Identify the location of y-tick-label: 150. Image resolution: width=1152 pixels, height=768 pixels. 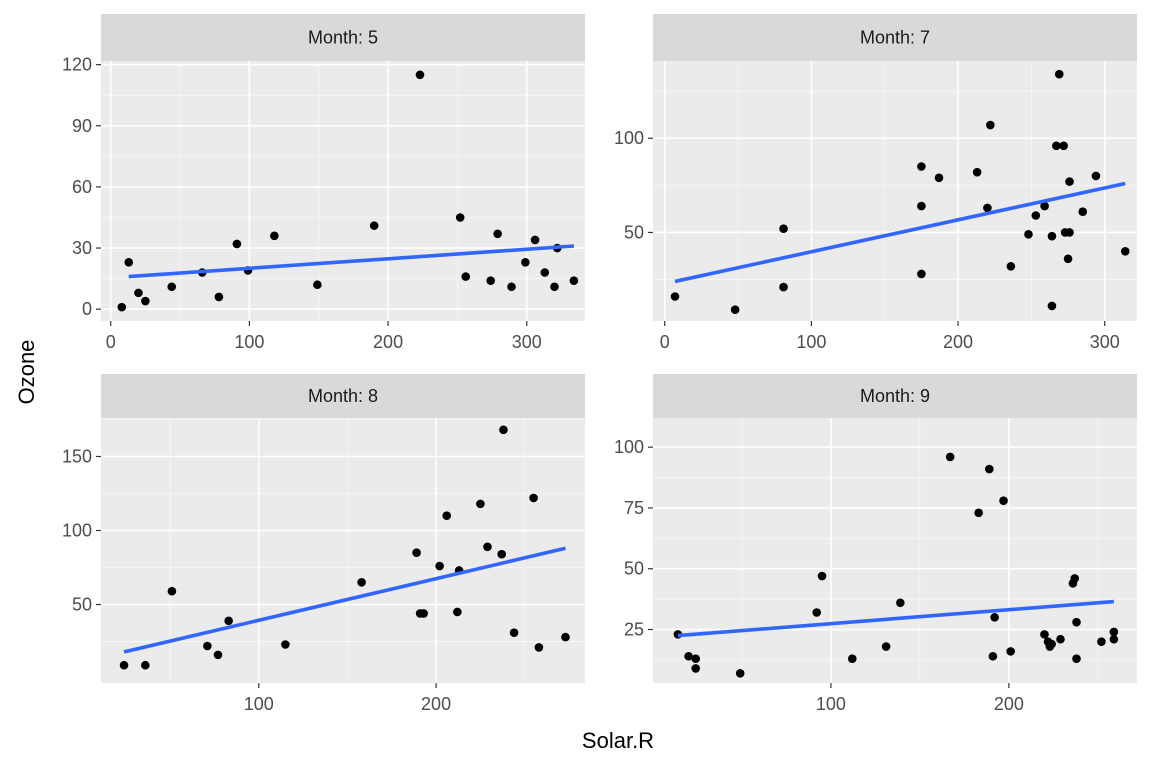
(77, 456).